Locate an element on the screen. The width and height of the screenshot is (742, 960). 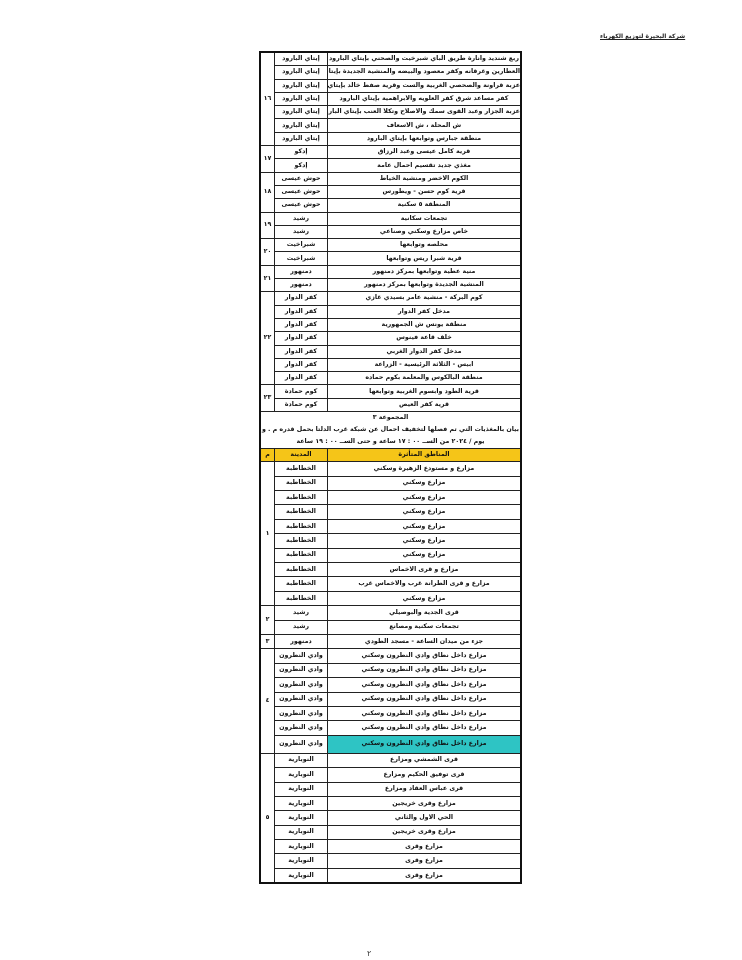
group-number-cell: ١٨ is located at coordinates (267, 192).